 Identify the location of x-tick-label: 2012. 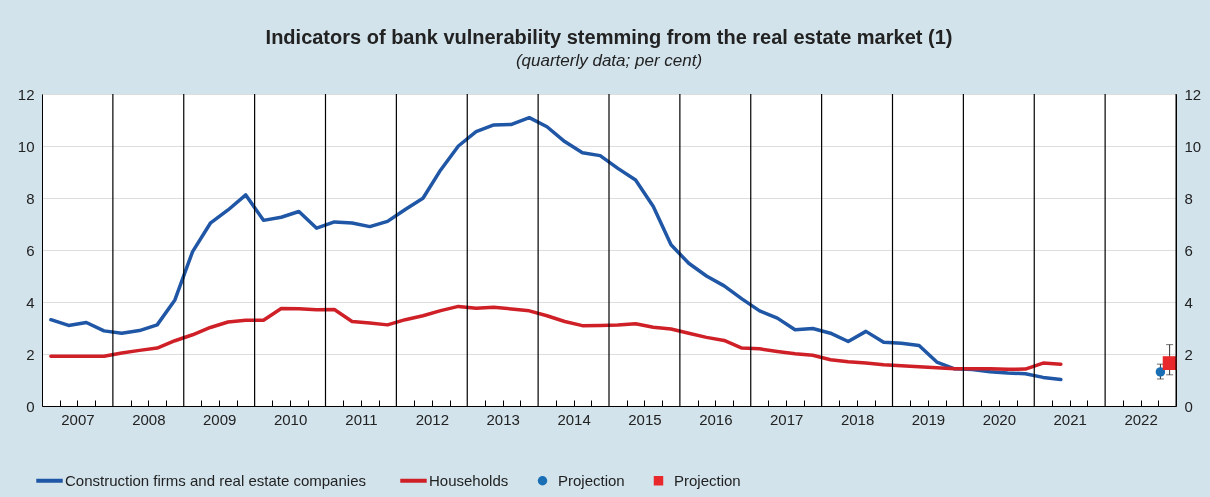
(432, 419).